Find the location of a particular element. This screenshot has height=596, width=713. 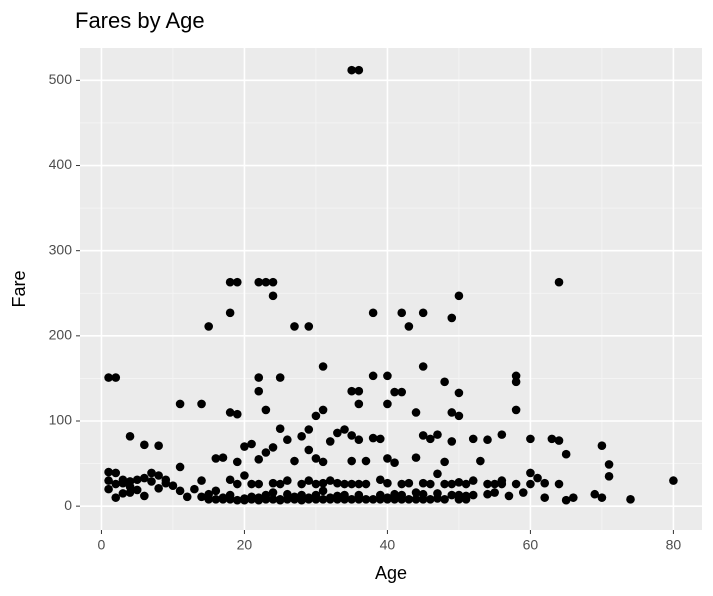

y-tick-label: 0 is located at coordinates (68, 505).